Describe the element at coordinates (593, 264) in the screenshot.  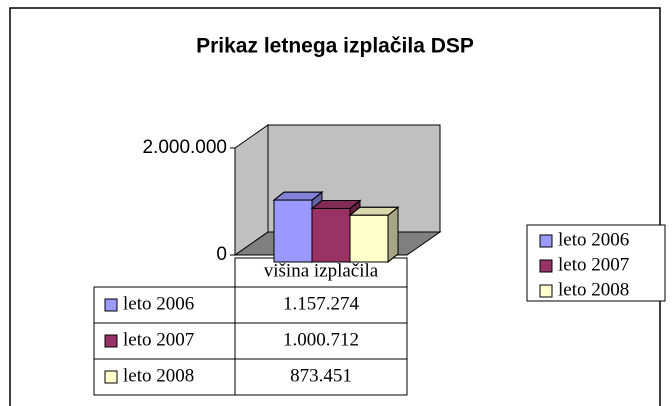
I see `legend-label: leto 2007` at that location.